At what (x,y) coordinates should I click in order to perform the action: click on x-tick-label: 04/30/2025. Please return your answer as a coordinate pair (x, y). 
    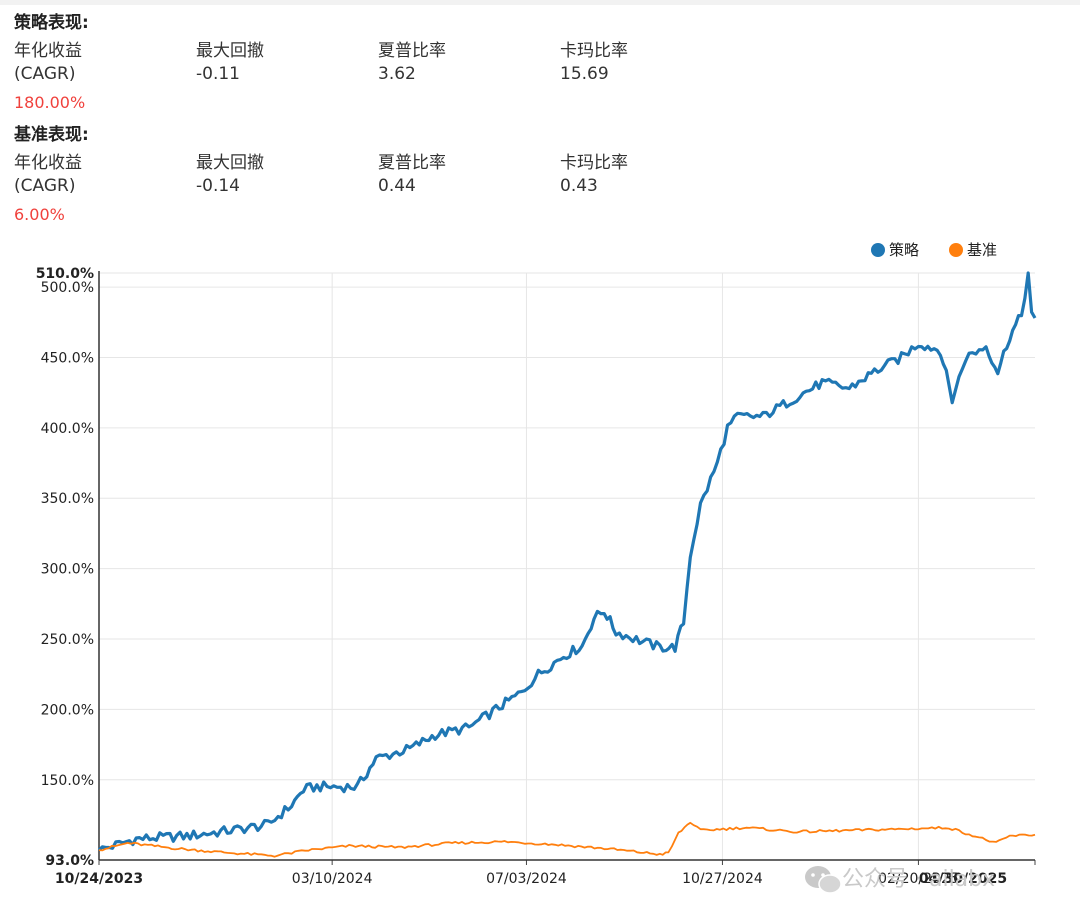
    Looking at the image, I should click on (963, 879).